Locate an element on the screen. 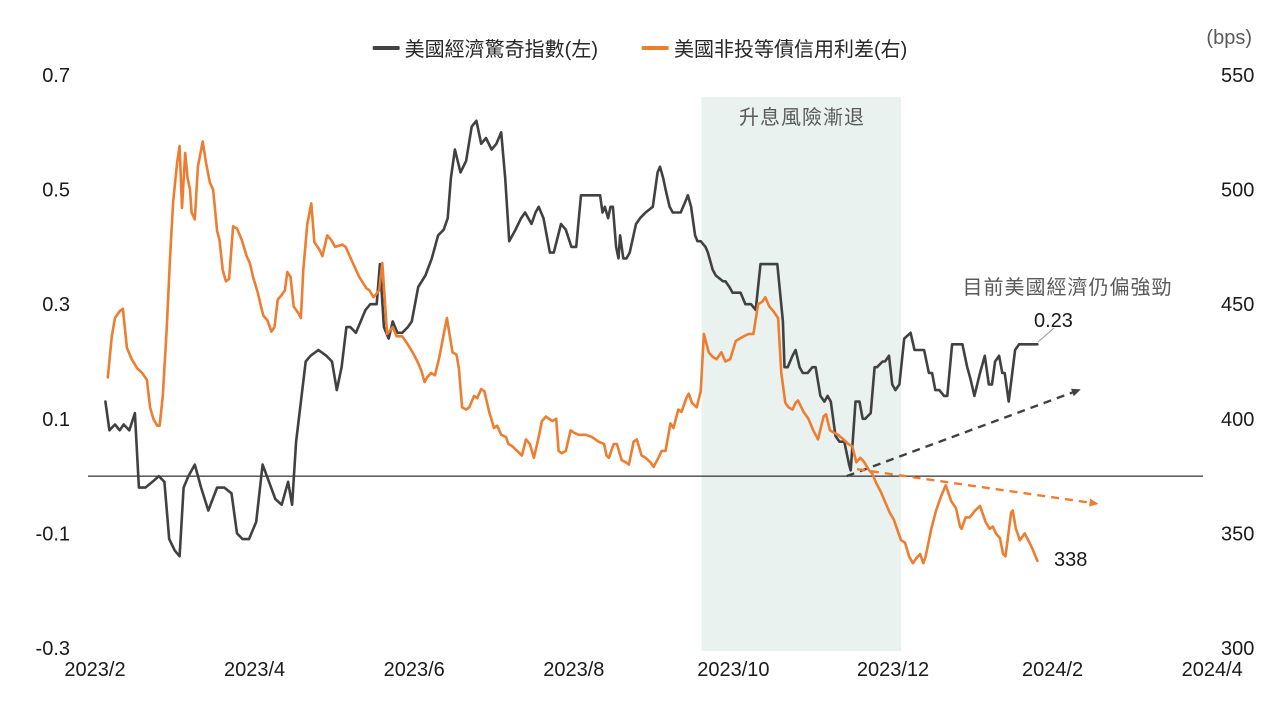 The height and width of the screenshot is (720, 1280). right-axis-tick-label: 500 is located at coordinates (1237, 191).